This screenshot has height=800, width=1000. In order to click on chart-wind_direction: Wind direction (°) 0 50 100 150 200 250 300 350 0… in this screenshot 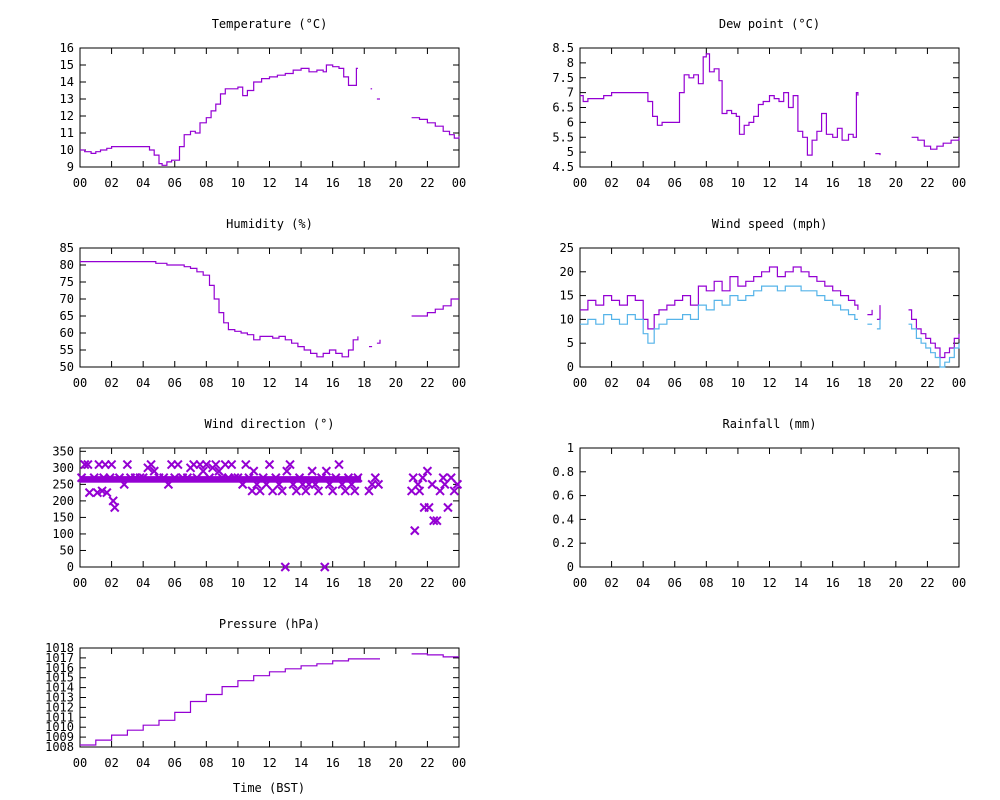, I will do `click(259, 503)`.